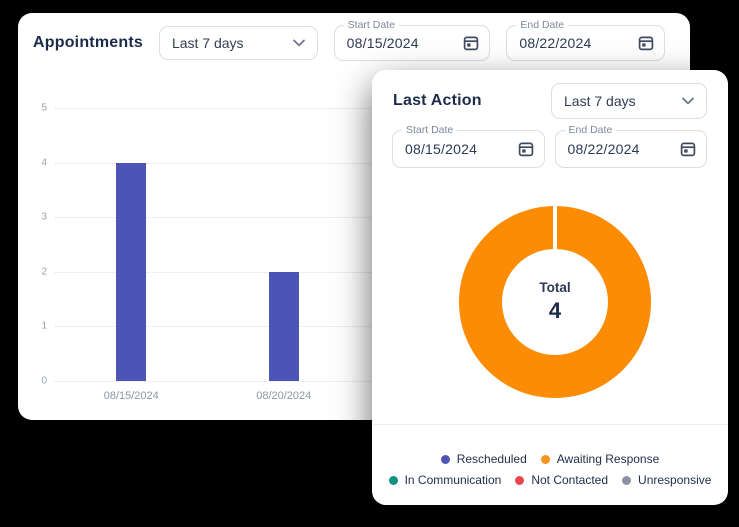 The height and width of the screenshot is (527, 739). What do you see at coordinates (207, 43) in the screenshot?
I see `appointments-range-value: Last 7 days` at bounding box center [207, 43].